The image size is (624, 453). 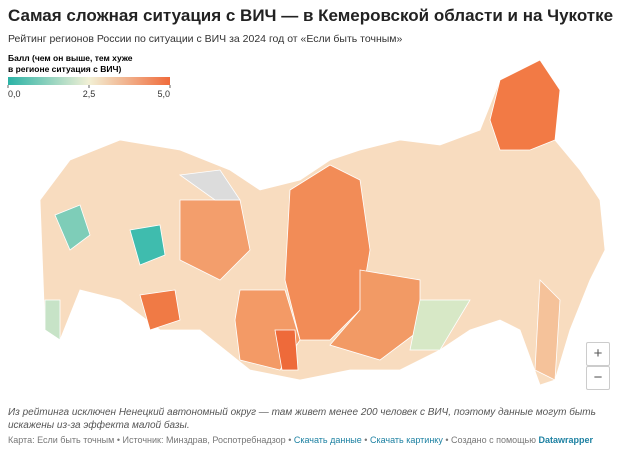 What do you see at coordinates (327, 440) in the screenshot?
I see `link: Скачать данные` at bounding box center [327, 440].